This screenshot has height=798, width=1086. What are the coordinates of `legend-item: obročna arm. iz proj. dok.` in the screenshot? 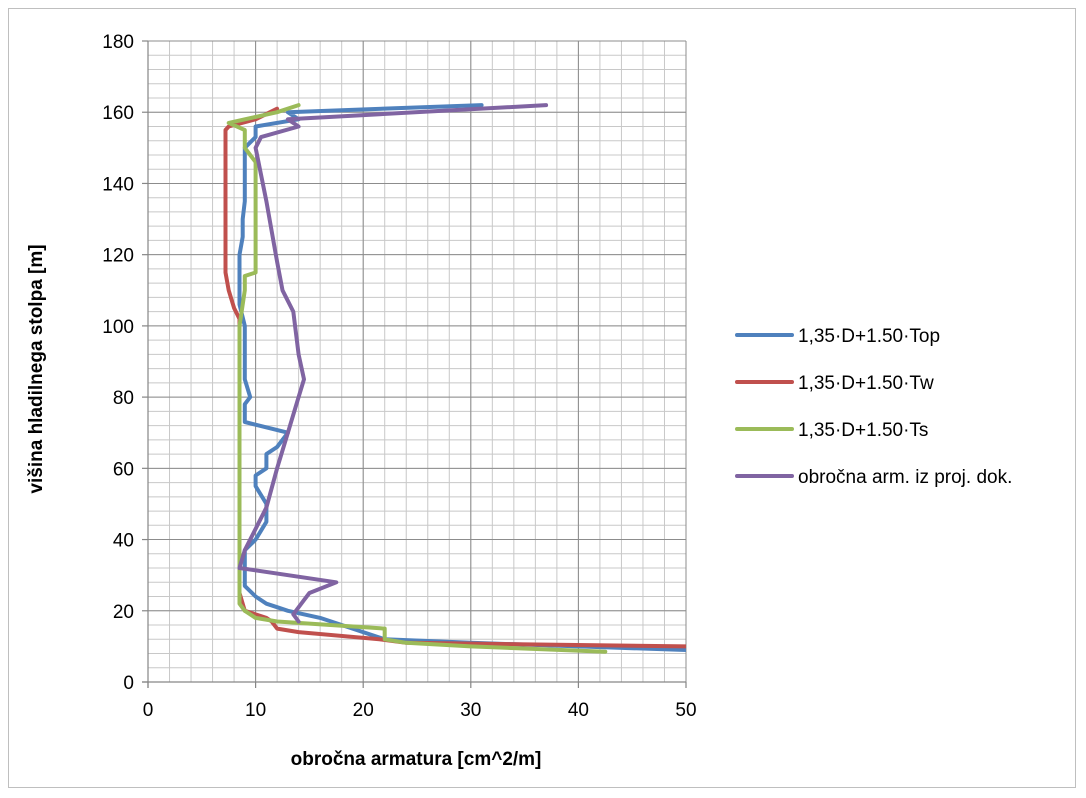 It's located at (873, 477).